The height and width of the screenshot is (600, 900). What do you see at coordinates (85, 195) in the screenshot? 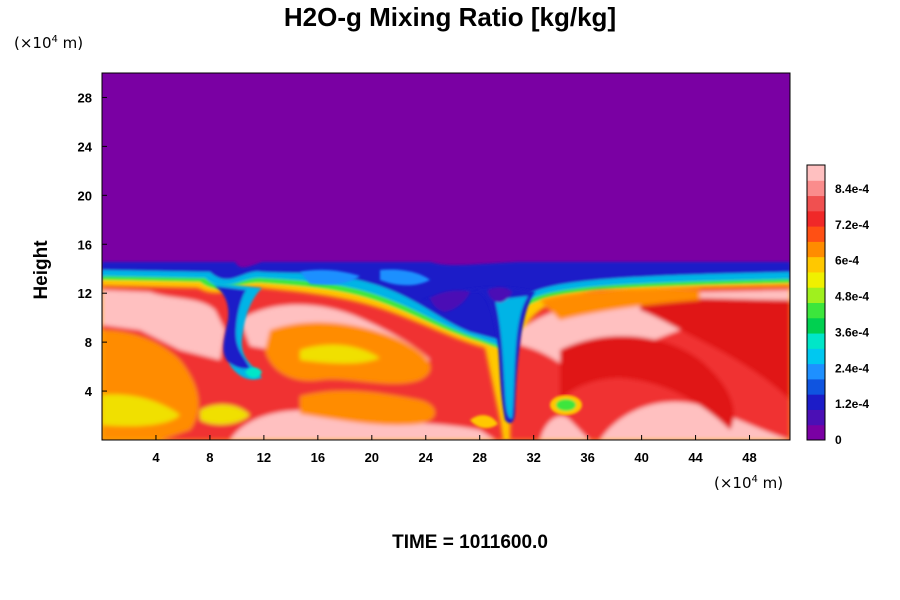
I see `y-tick-label: 20` at bounding box center [85, 195].